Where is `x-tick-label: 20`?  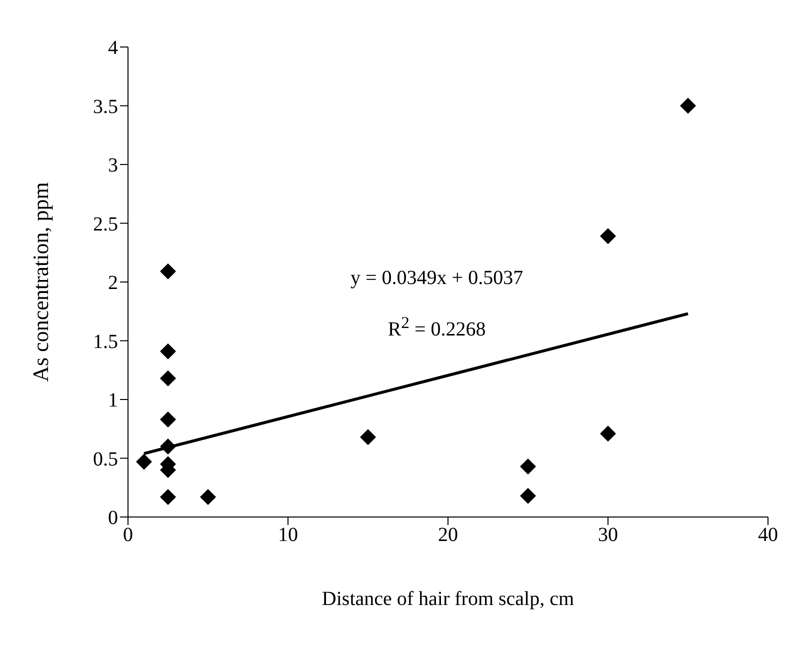 x-tick-label: 20 is located at coordinates (448, 535).